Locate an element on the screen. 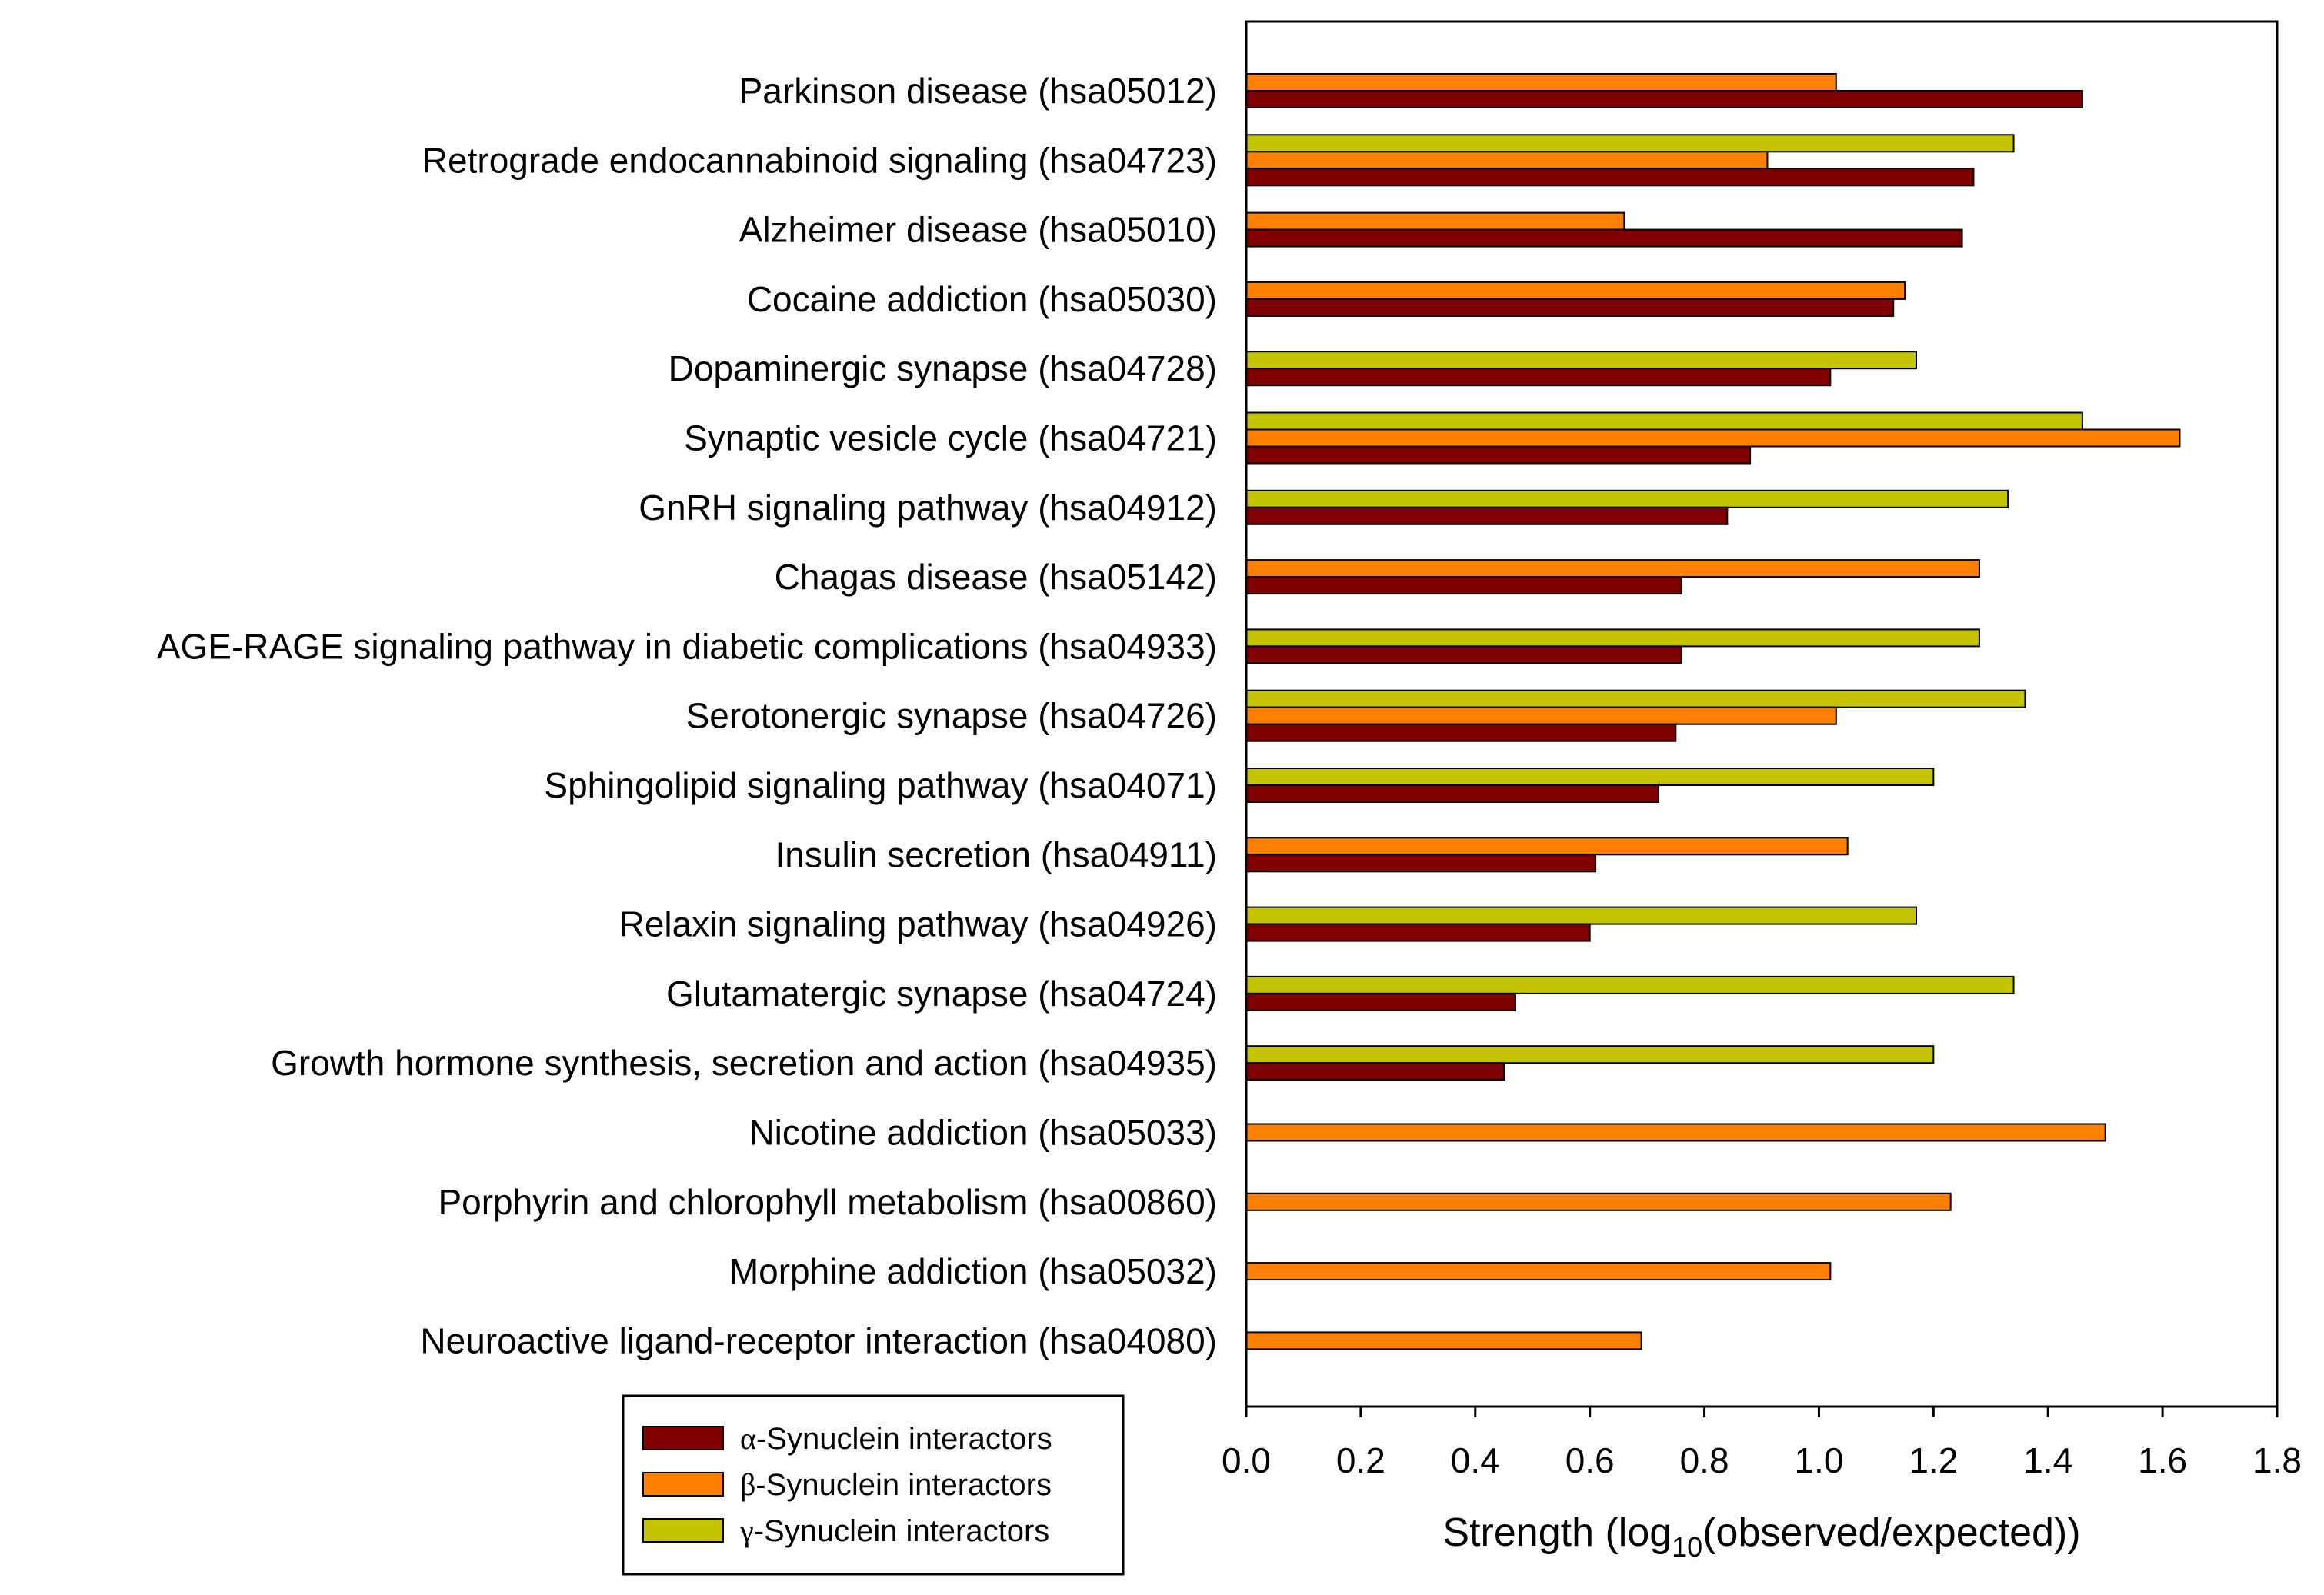  category-label: Alzheimer disease (hsa05010) is located at coordinates (978, 230).